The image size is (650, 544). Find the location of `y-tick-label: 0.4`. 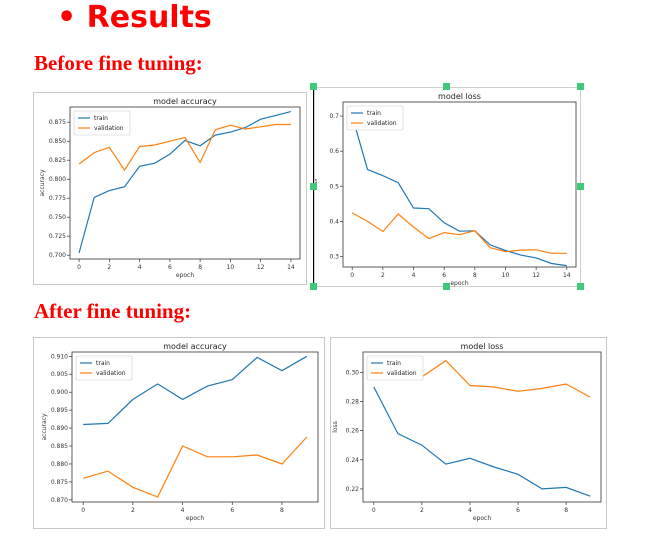

y-tick-label: 0.4 is located at coordinates (334, 221).